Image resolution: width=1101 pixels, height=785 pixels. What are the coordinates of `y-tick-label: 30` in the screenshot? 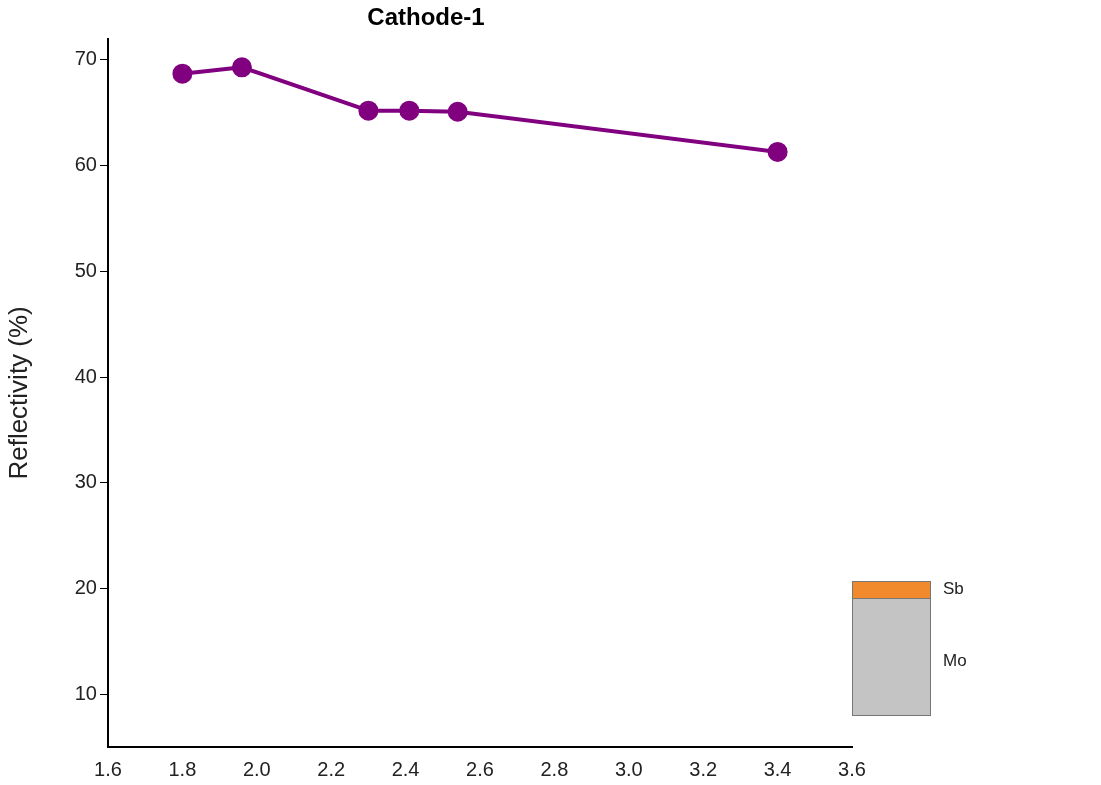 It's located at (85, 481).